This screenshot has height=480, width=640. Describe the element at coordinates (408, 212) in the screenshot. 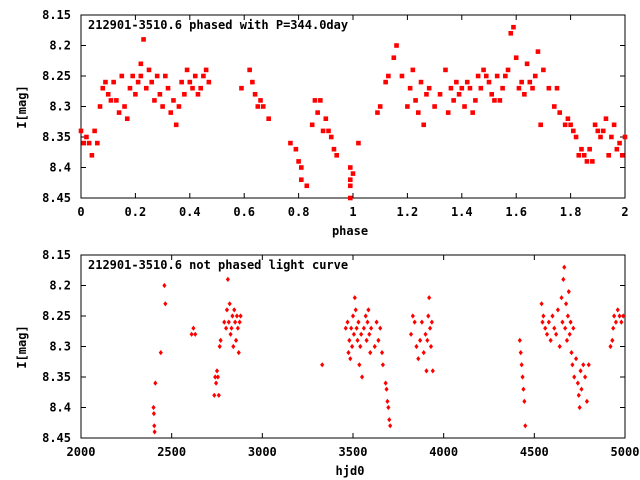

I see `x-tick-label: 1.2` at that location.